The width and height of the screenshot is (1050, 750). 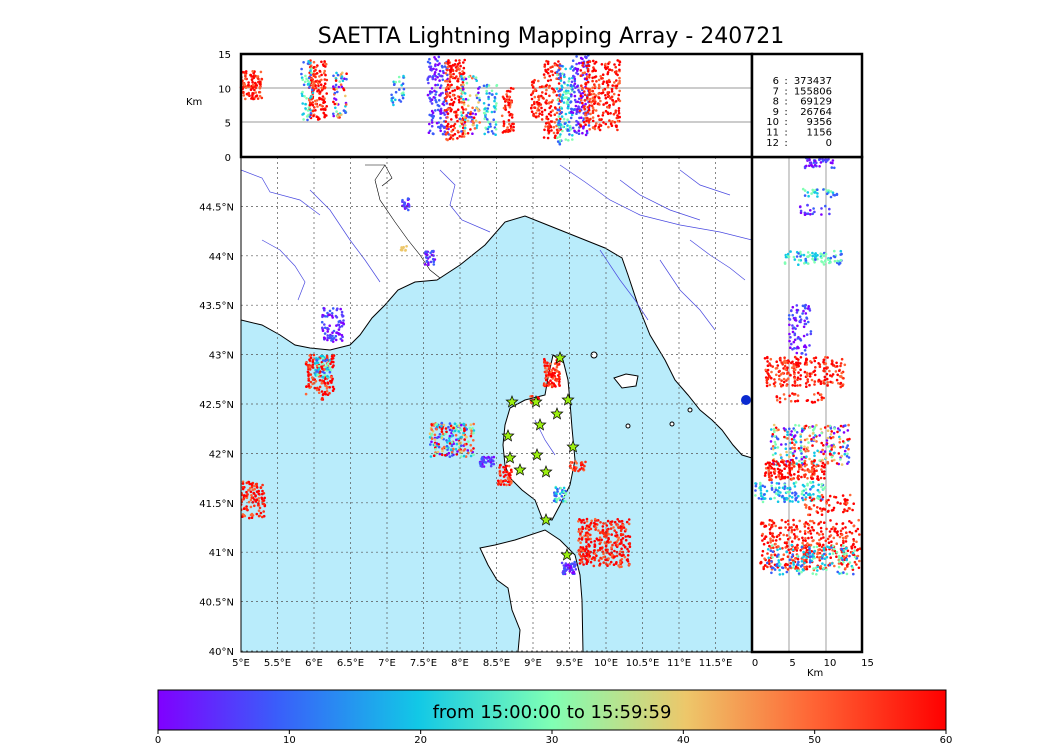 What do you see at coordinates (228, 158) in the screenshot?
I see `altitude-tick: 0` at bounding box center [228, 158].